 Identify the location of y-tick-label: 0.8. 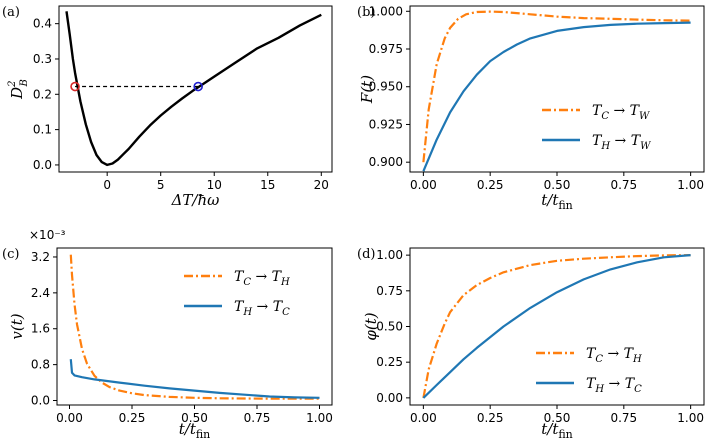
(40, 365).